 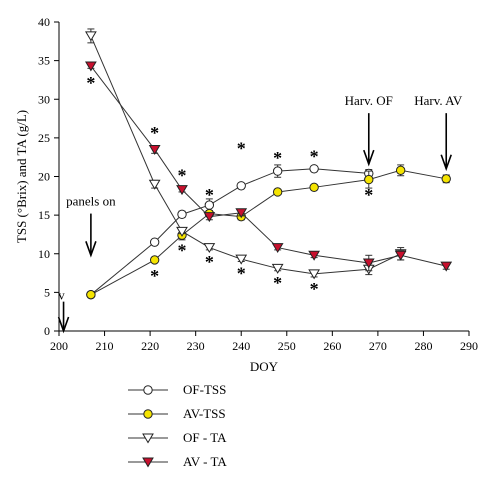 I want to click on legend-label: OF-TSS, so click(x=204, y=389).